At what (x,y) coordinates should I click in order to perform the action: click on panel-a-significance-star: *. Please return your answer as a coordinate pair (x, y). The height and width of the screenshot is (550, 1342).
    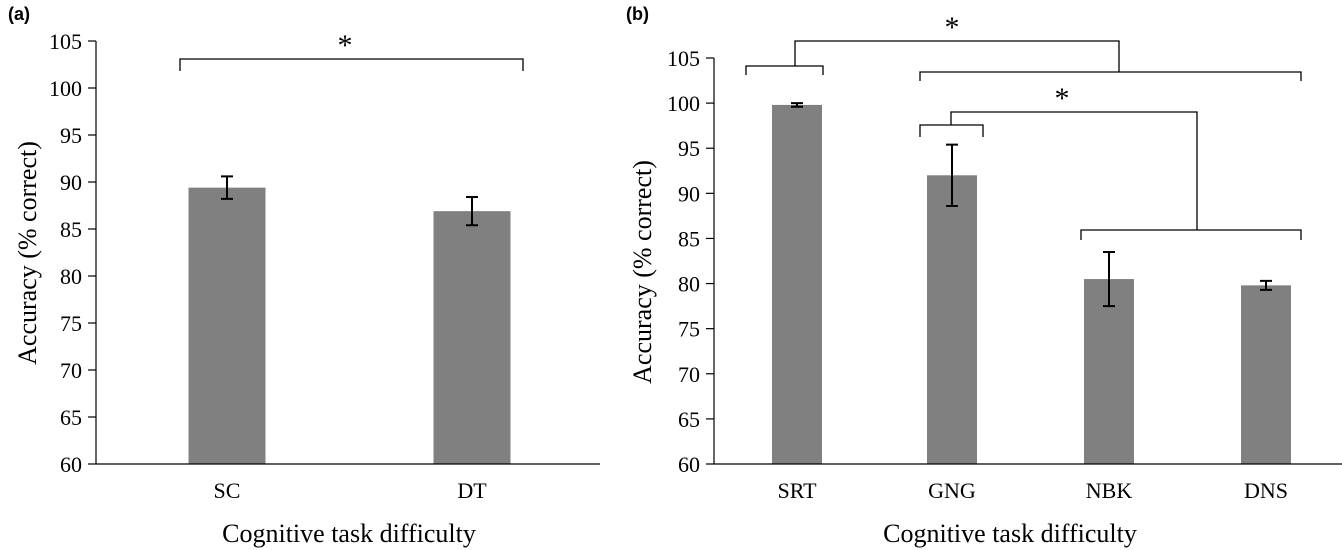
    Looking at the image, I should click on (345, 45).